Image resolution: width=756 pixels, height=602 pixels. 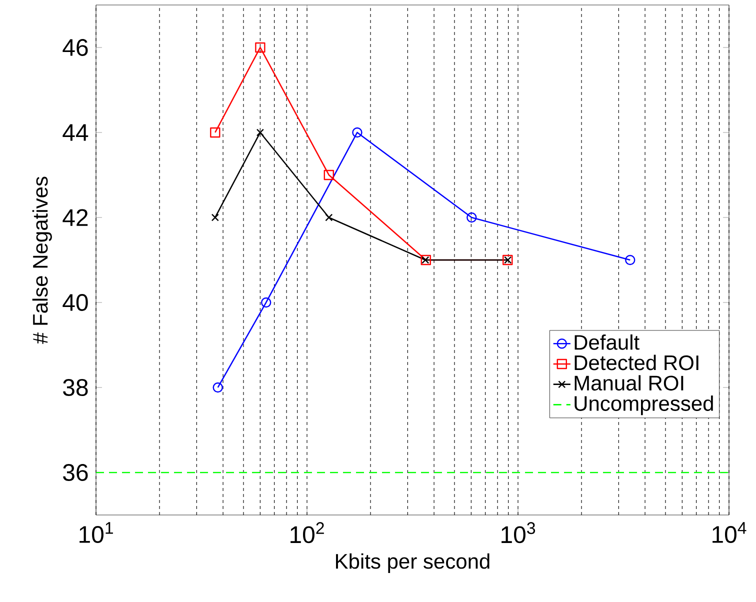 What do you see at coordinates (629, 383) in the screenshot?
I see `legend-label: Manual ROI` at bounding box center [629, 383].